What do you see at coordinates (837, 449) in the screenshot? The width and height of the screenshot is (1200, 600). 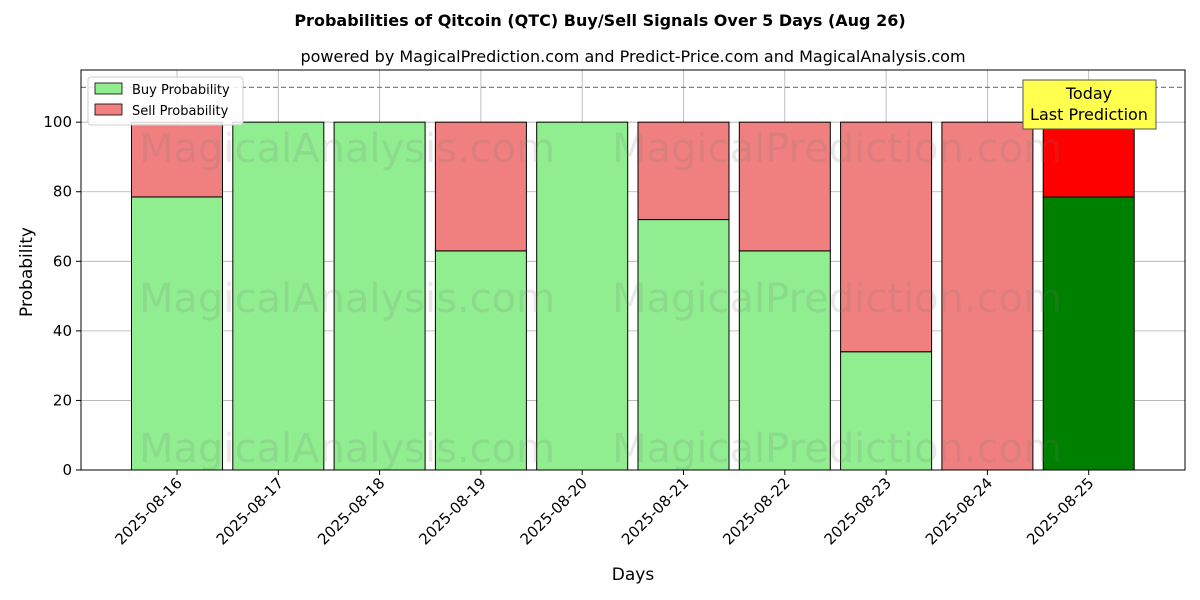 I see `watermark-prediction-3: MagicalPrediction.com` at bounding box center [837, 449].